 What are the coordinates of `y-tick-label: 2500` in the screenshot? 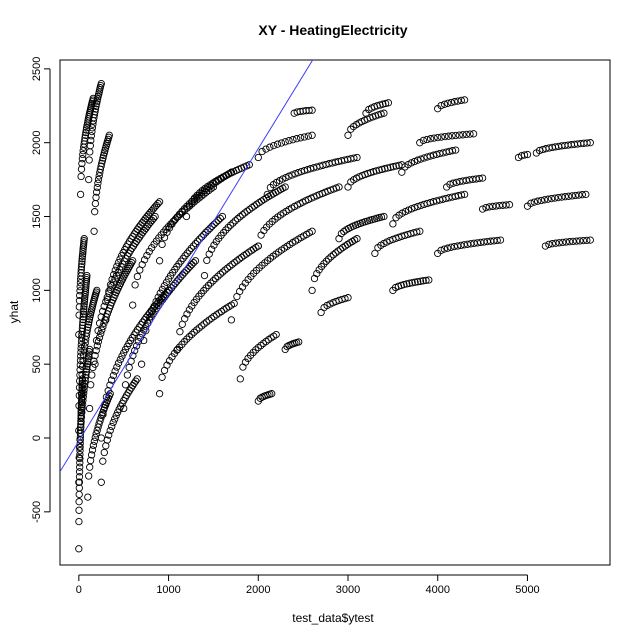 It's located at (37, 69).